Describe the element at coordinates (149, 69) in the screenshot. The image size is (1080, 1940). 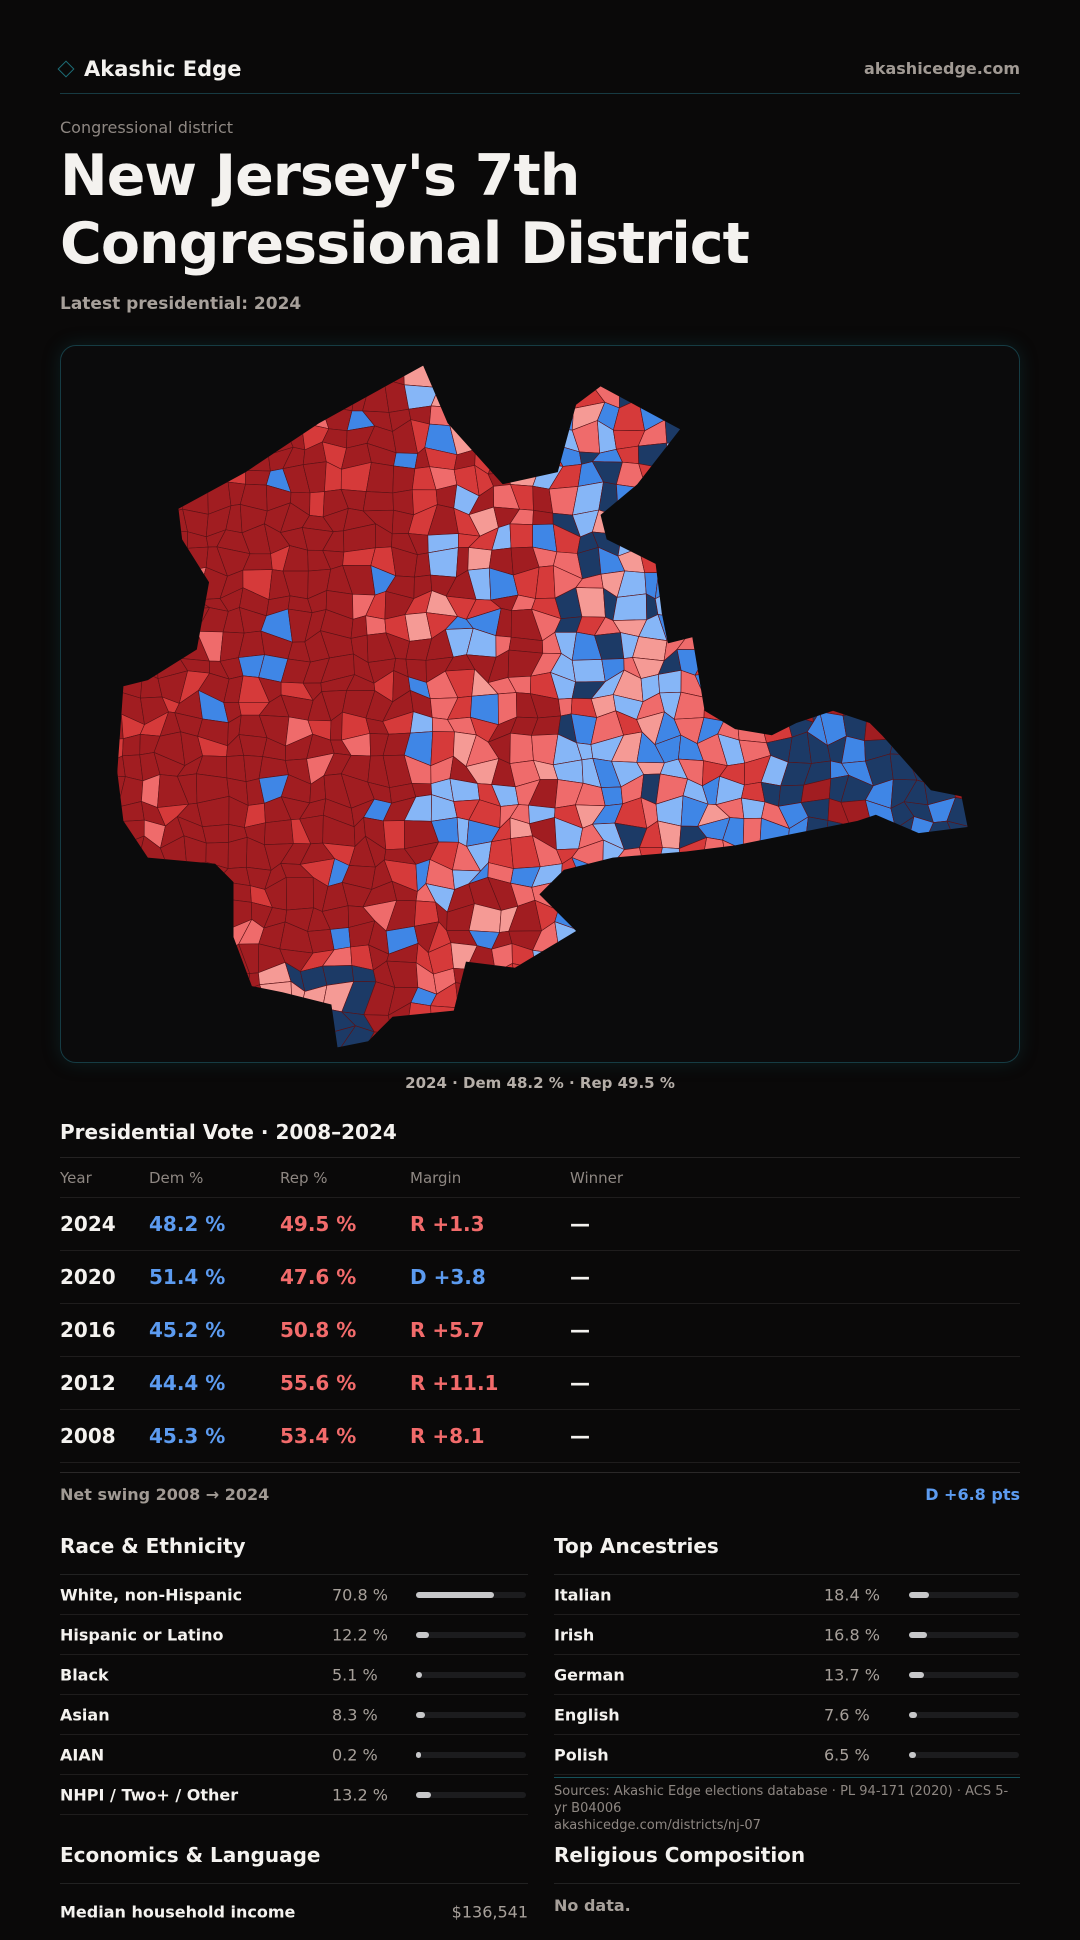
I see `brand-link: Akashic Edge` at that location.